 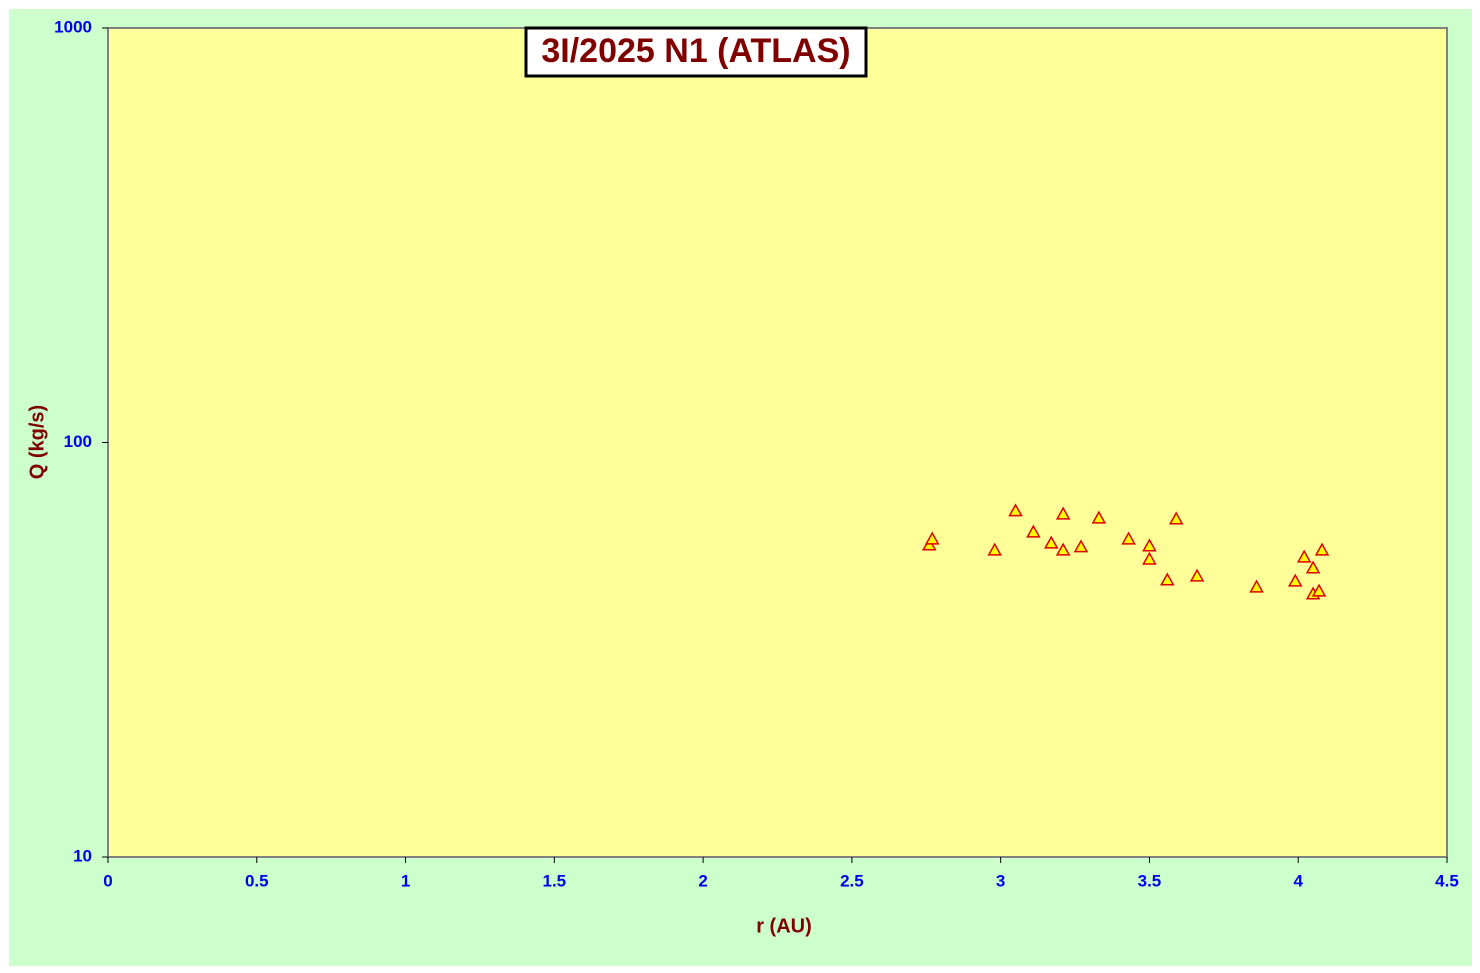 What do you see at coordinates (78, 441) in the screenshot?
I see `y-tick-label: 100` at bounding box center [78, 441].